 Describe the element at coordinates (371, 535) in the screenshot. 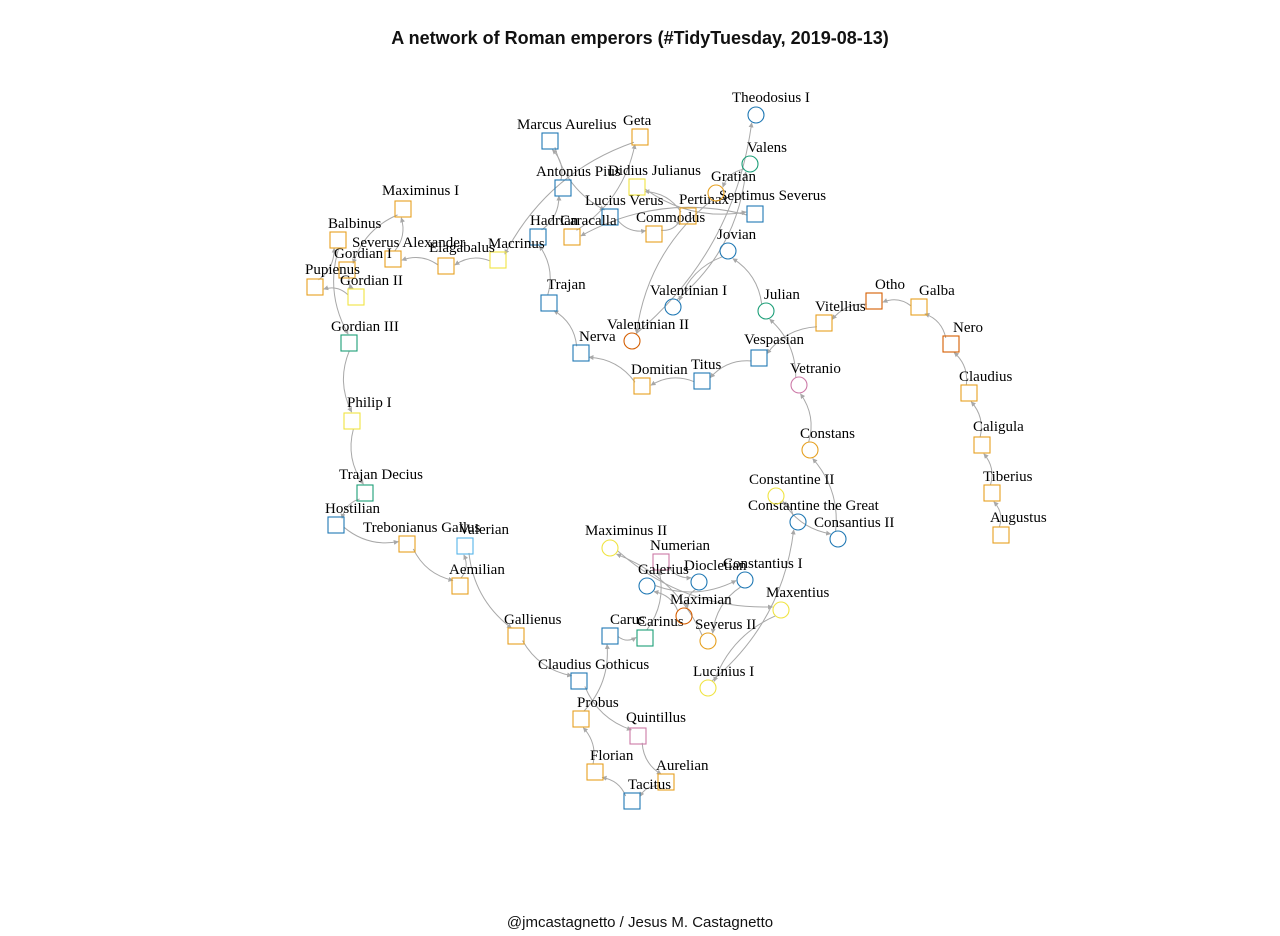

I see `edge-hostilian-to-trebonianus-gallus` at that location.